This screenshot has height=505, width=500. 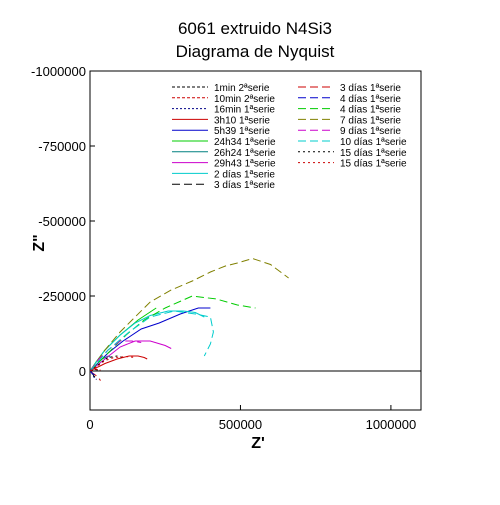 I want to click on y-tick-label: -250000, so click(x=62, y=296).